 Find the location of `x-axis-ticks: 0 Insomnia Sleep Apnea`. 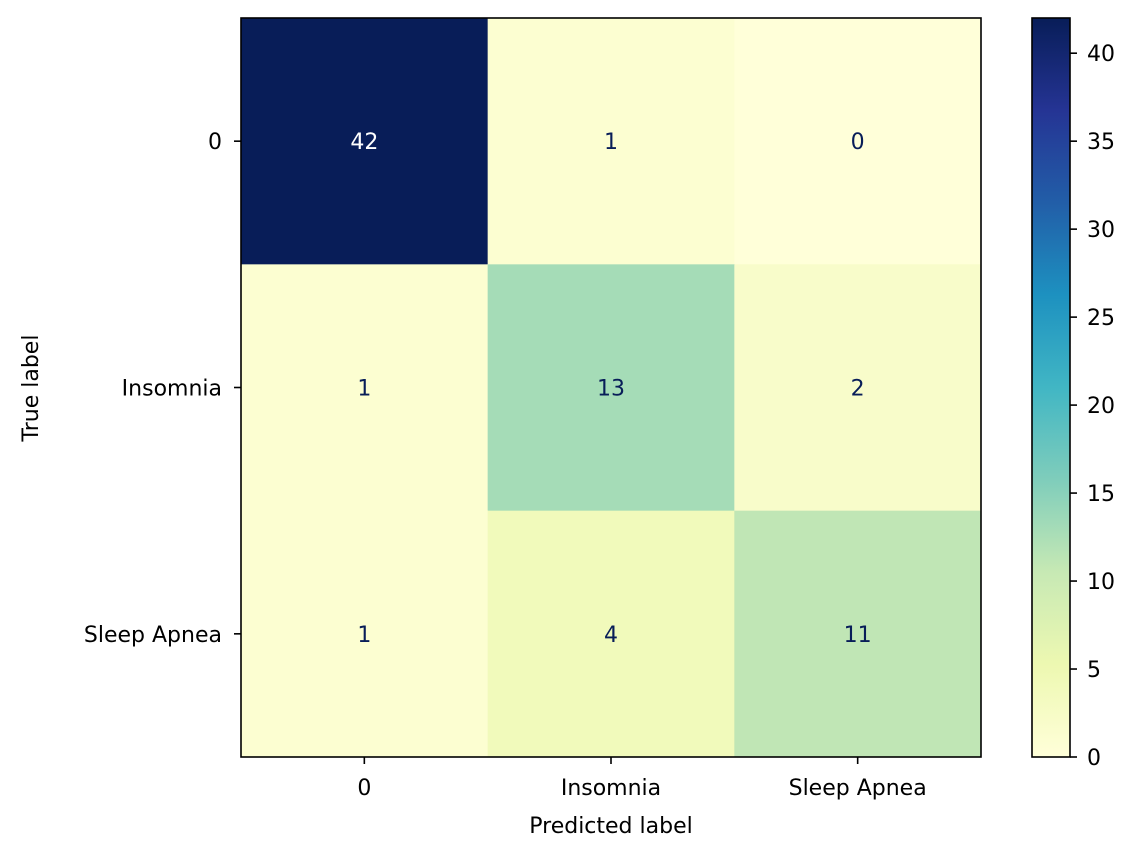

x-axis-ticks: 0 Insomnia Sleep Apnea is located at coordinates (642, 779).